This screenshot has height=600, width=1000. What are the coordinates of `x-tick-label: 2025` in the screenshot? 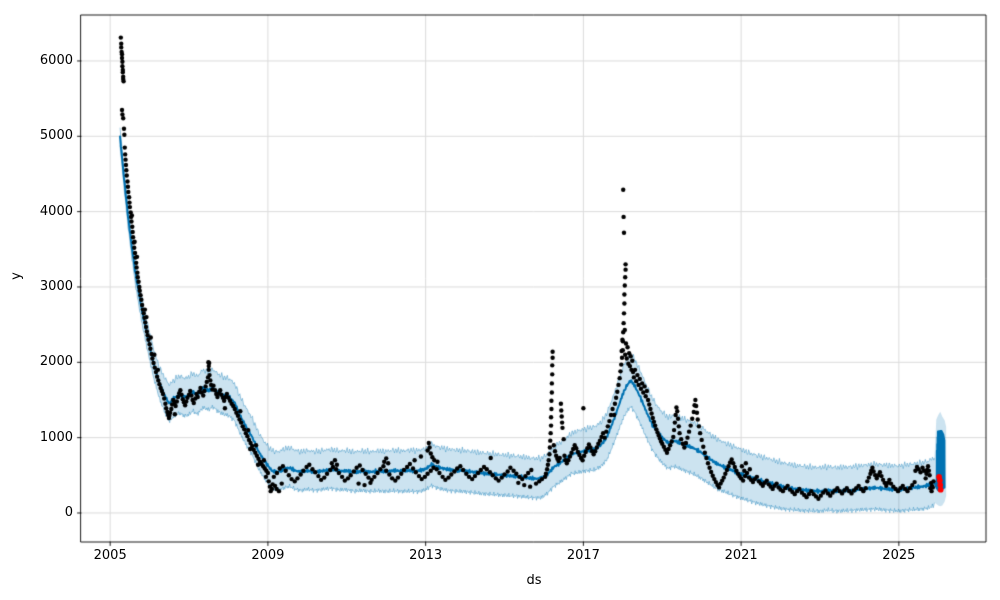 It's located at (899, 555).